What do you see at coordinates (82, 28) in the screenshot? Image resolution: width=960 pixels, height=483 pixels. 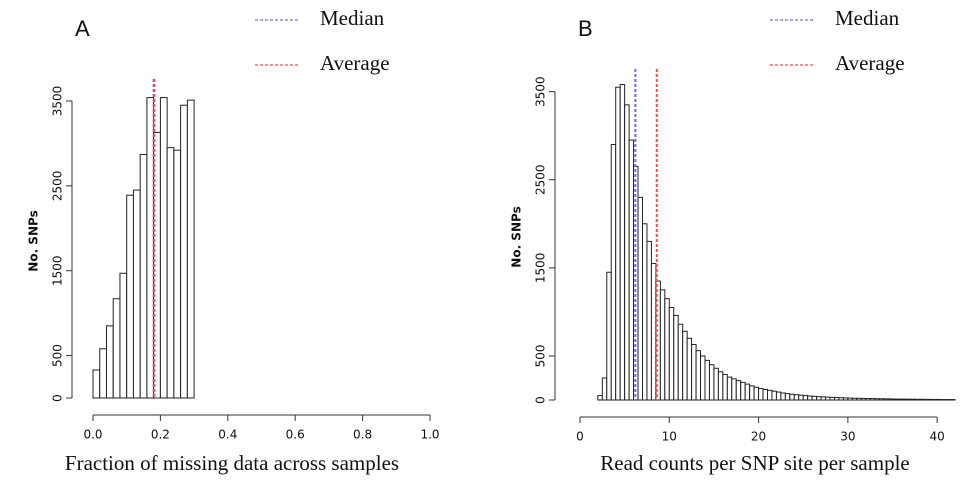 I see `panel-label: A` at bounding box center [82, 28].